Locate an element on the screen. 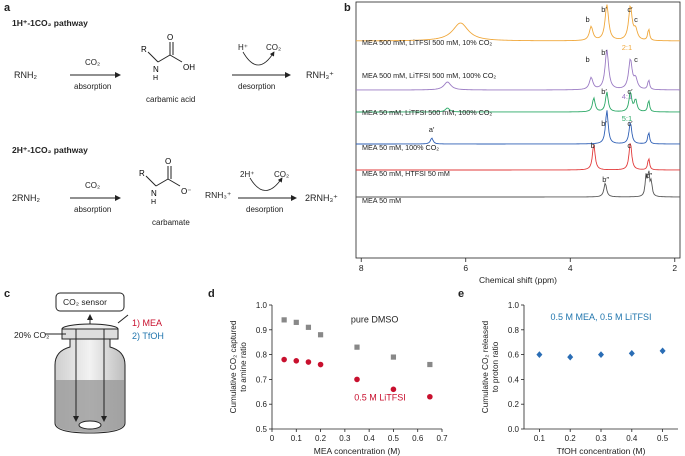 This screenshot has height=456, width=685. nmr-peak-label-15: b″ is located at coordinates (605, 179).